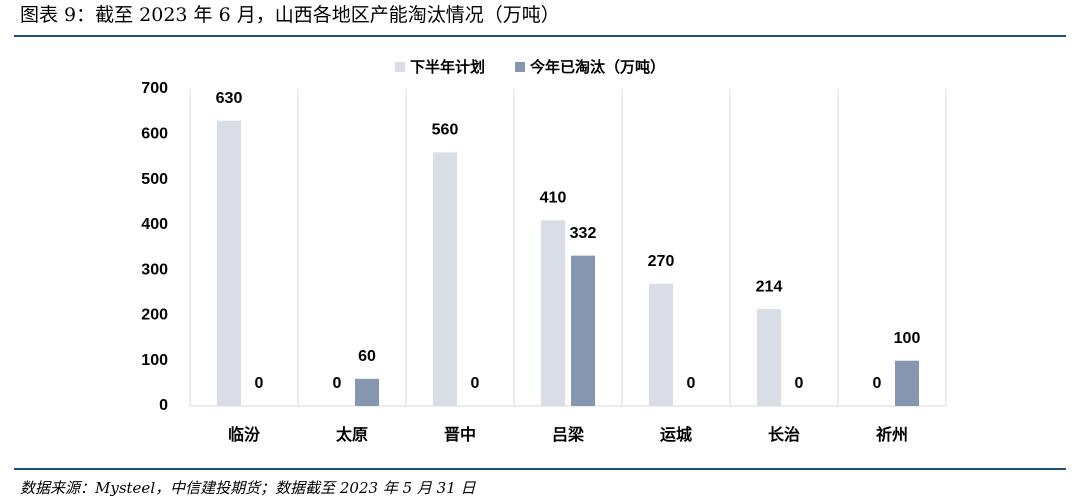  What do you see at coordinates (290, 15) in the screenshot?
I see `chart-title: 图表 9：截至 2023 年 6 月，山西各地区产能淘汰情况（万吨）` at bounding box center [290, 15].